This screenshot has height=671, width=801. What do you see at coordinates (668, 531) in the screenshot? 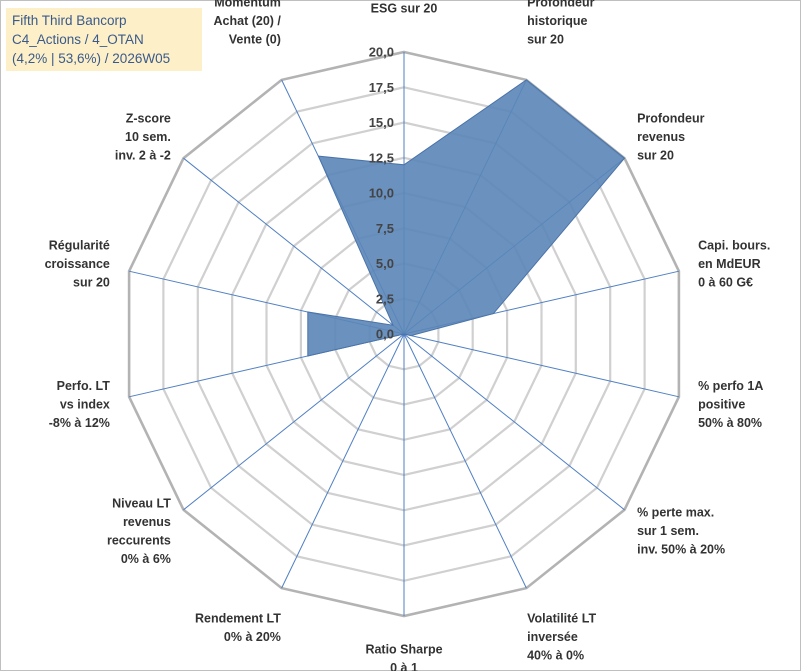
I see `category-label-line: sur 1 sem.` at bounding box center [668, 531].